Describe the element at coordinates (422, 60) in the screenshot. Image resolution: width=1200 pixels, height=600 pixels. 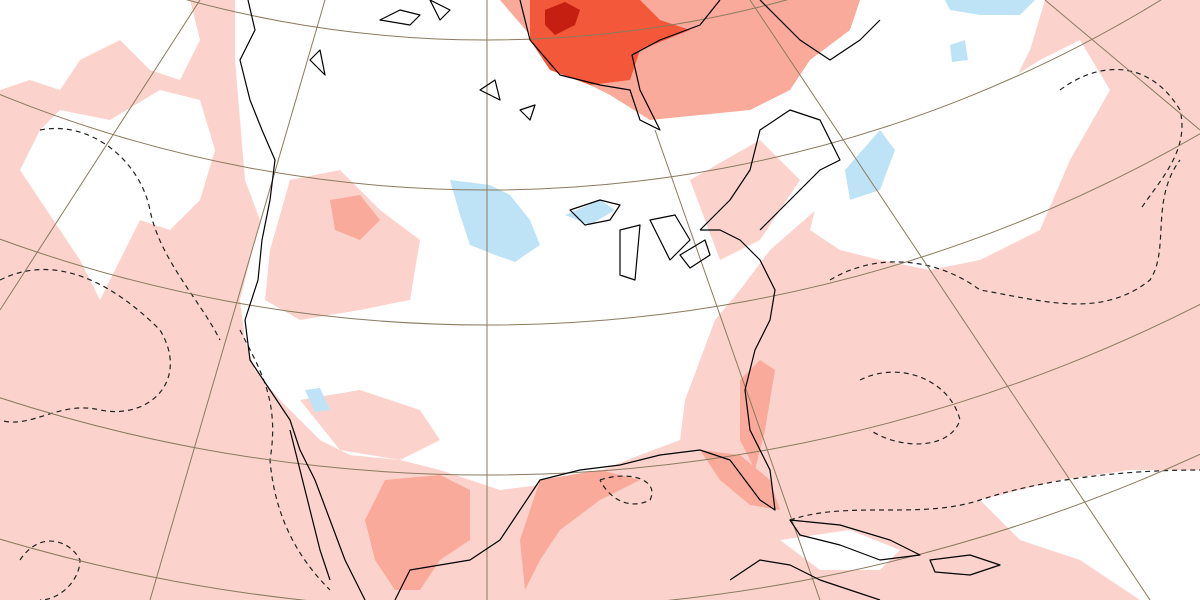
I see `arctic-islands` at that location.